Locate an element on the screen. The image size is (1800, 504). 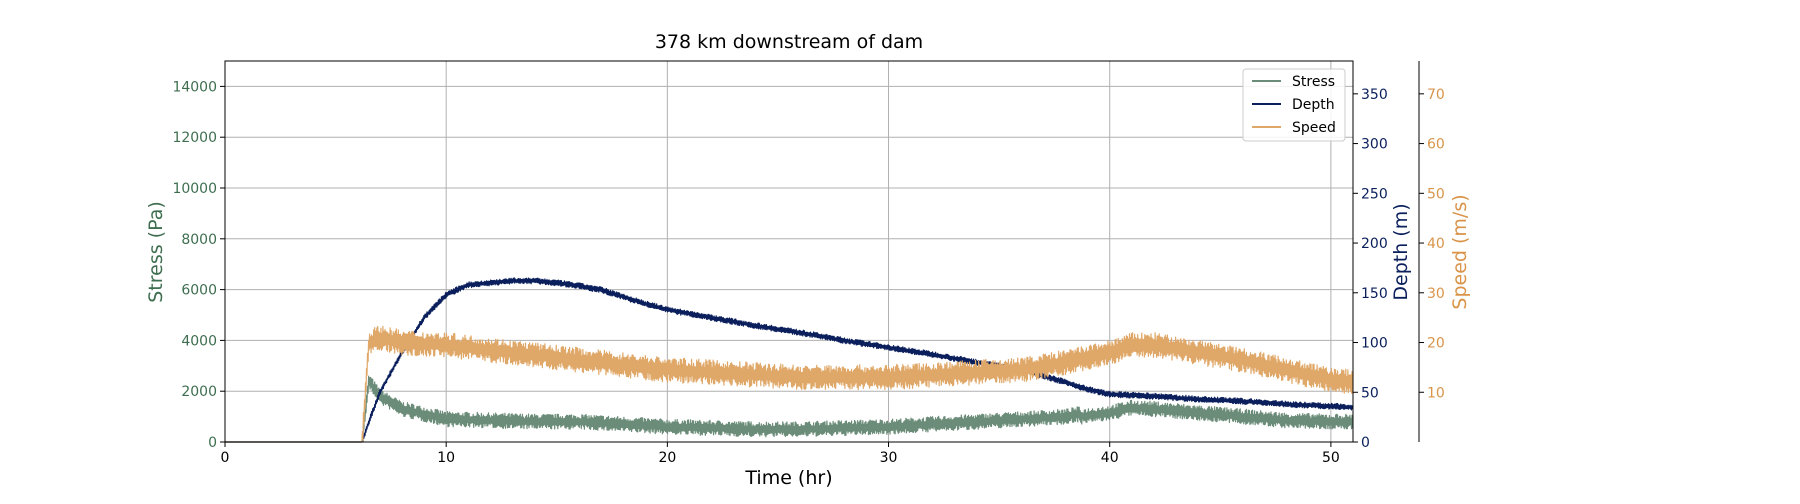
stress-tick-label: 0 is located at coordinates (212, 443).